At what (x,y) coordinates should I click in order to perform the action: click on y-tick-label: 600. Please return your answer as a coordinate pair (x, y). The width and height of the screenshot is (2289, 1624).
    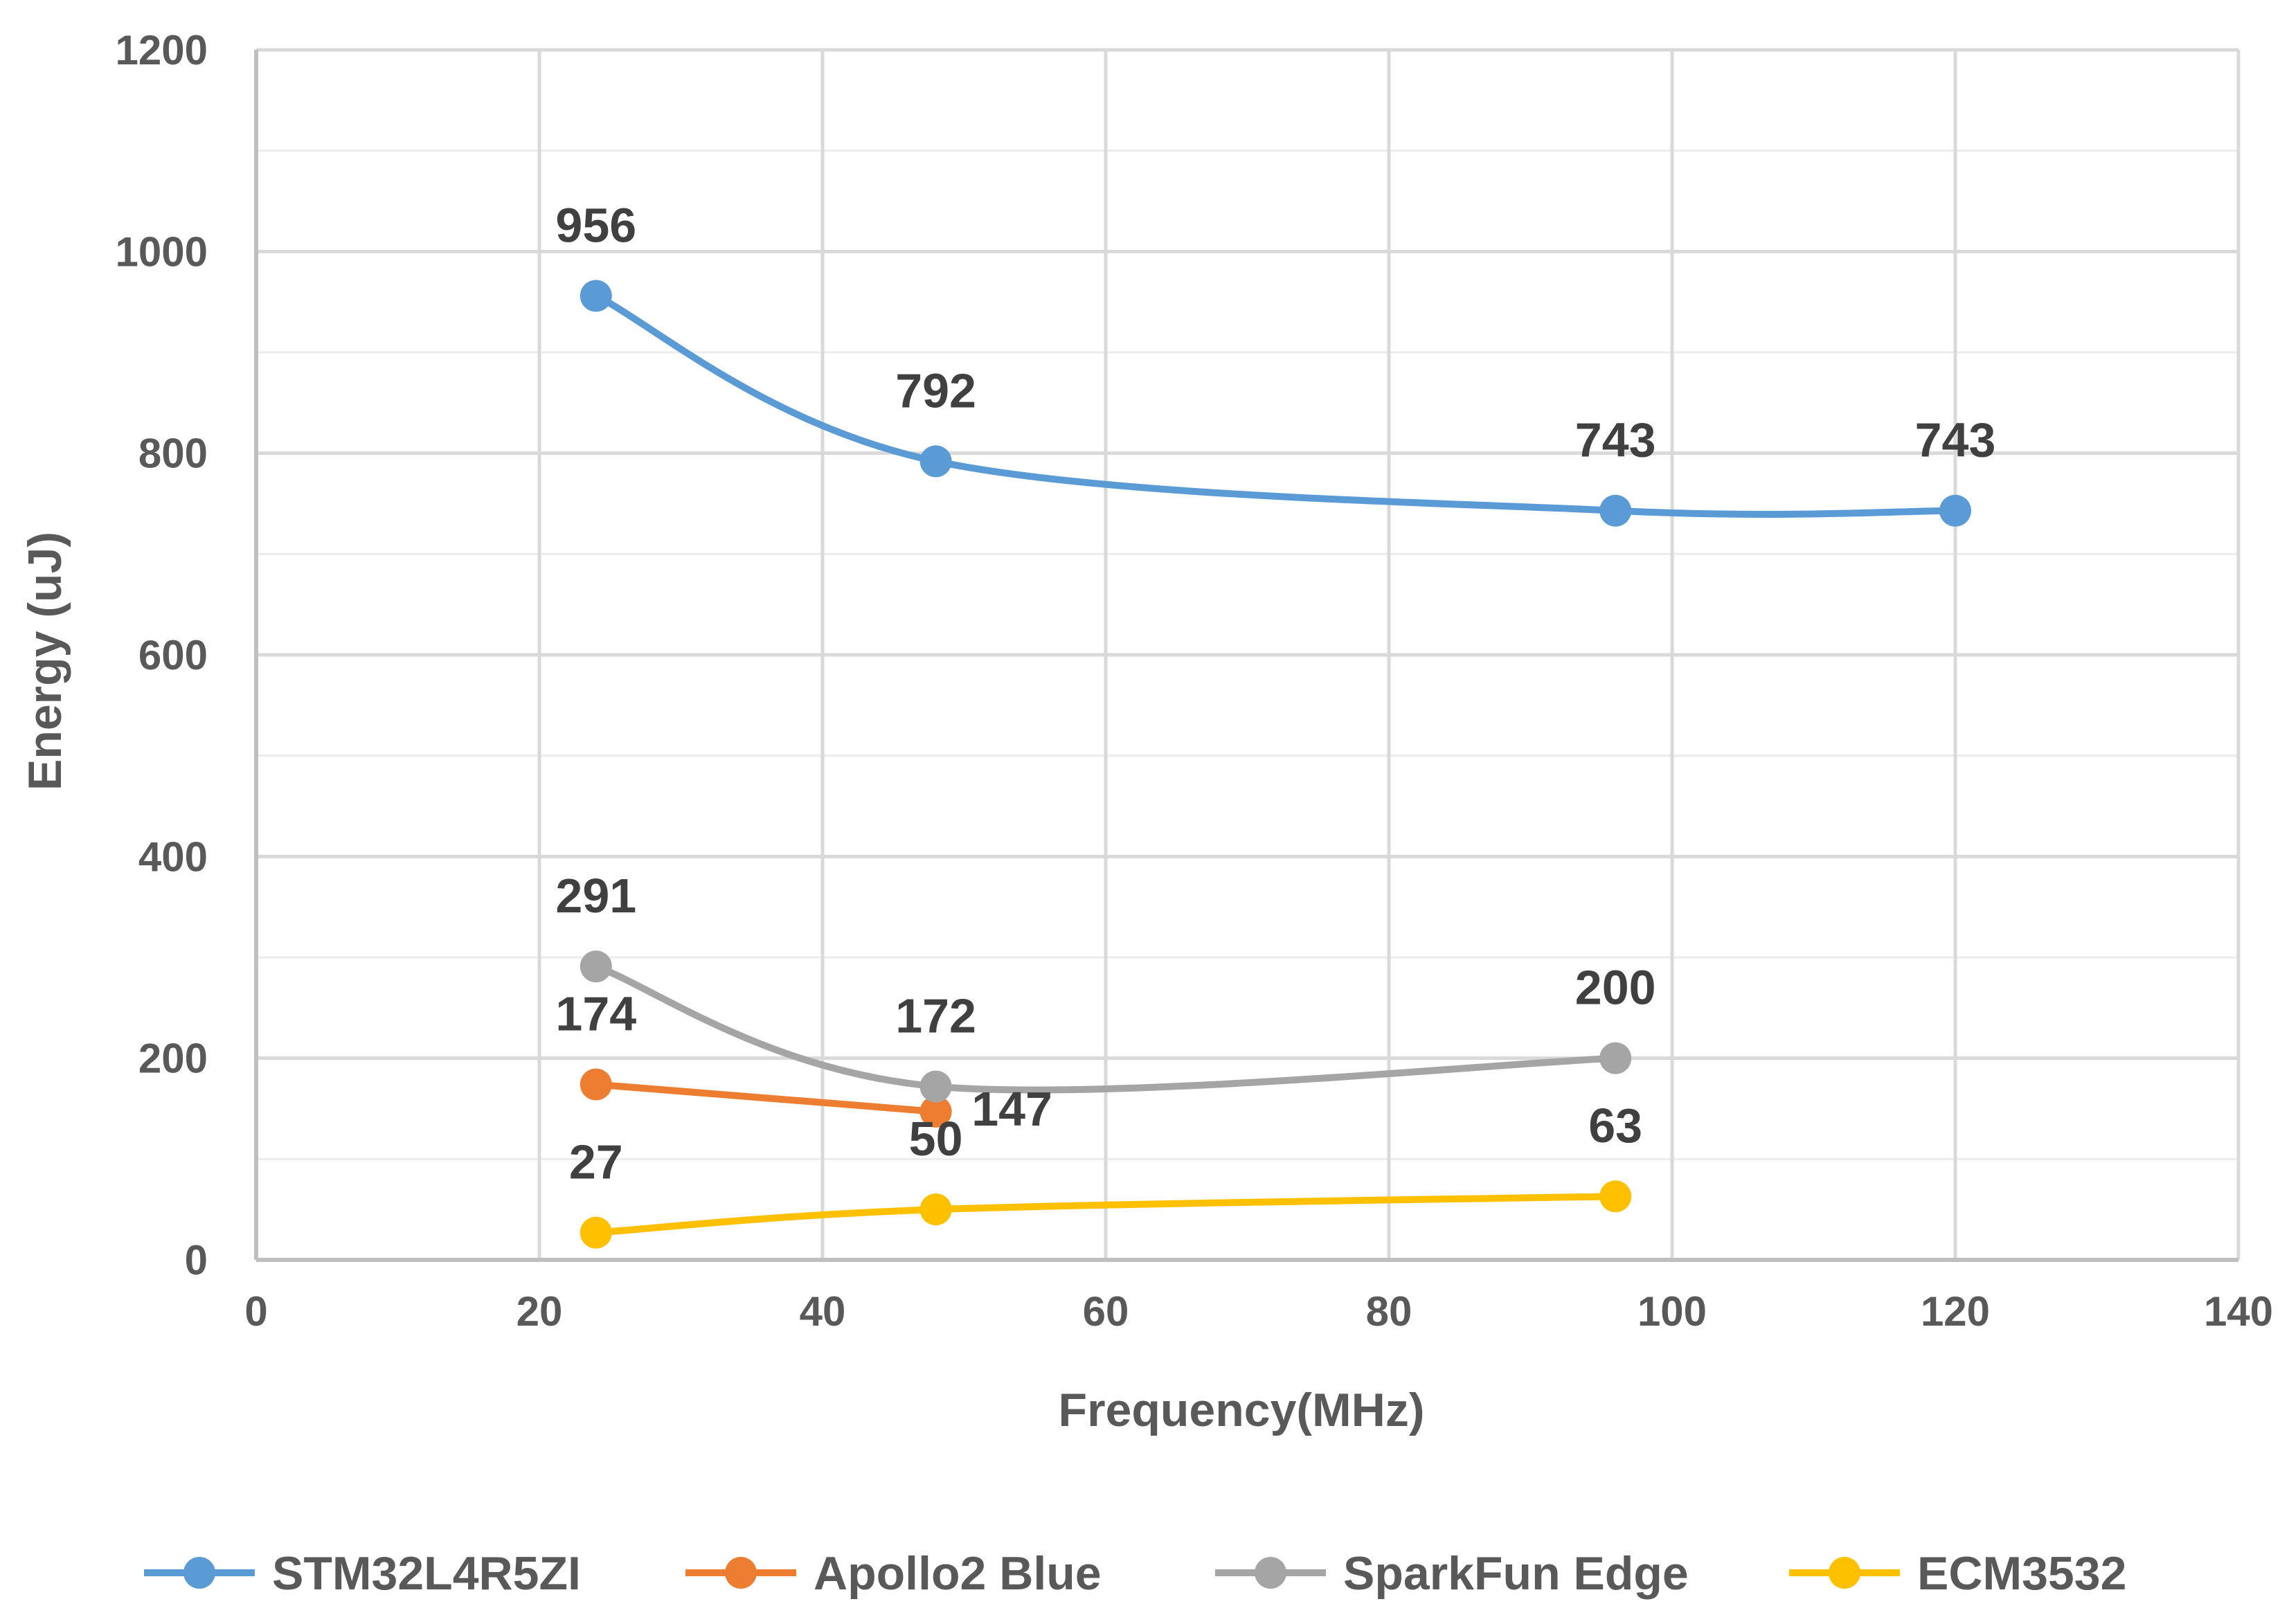
    Looking at the image, I should click on (173, 655).